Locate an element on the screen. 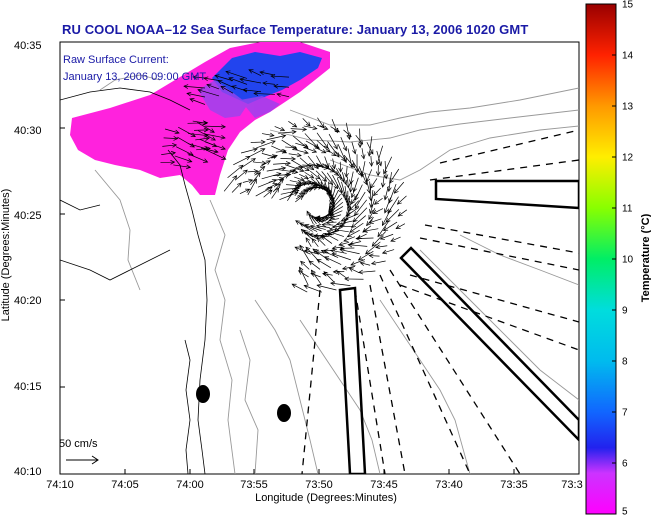 This screenshot has width=651, height=519. colorbar-tick-label: 6 is located at coordinates (625, 464).